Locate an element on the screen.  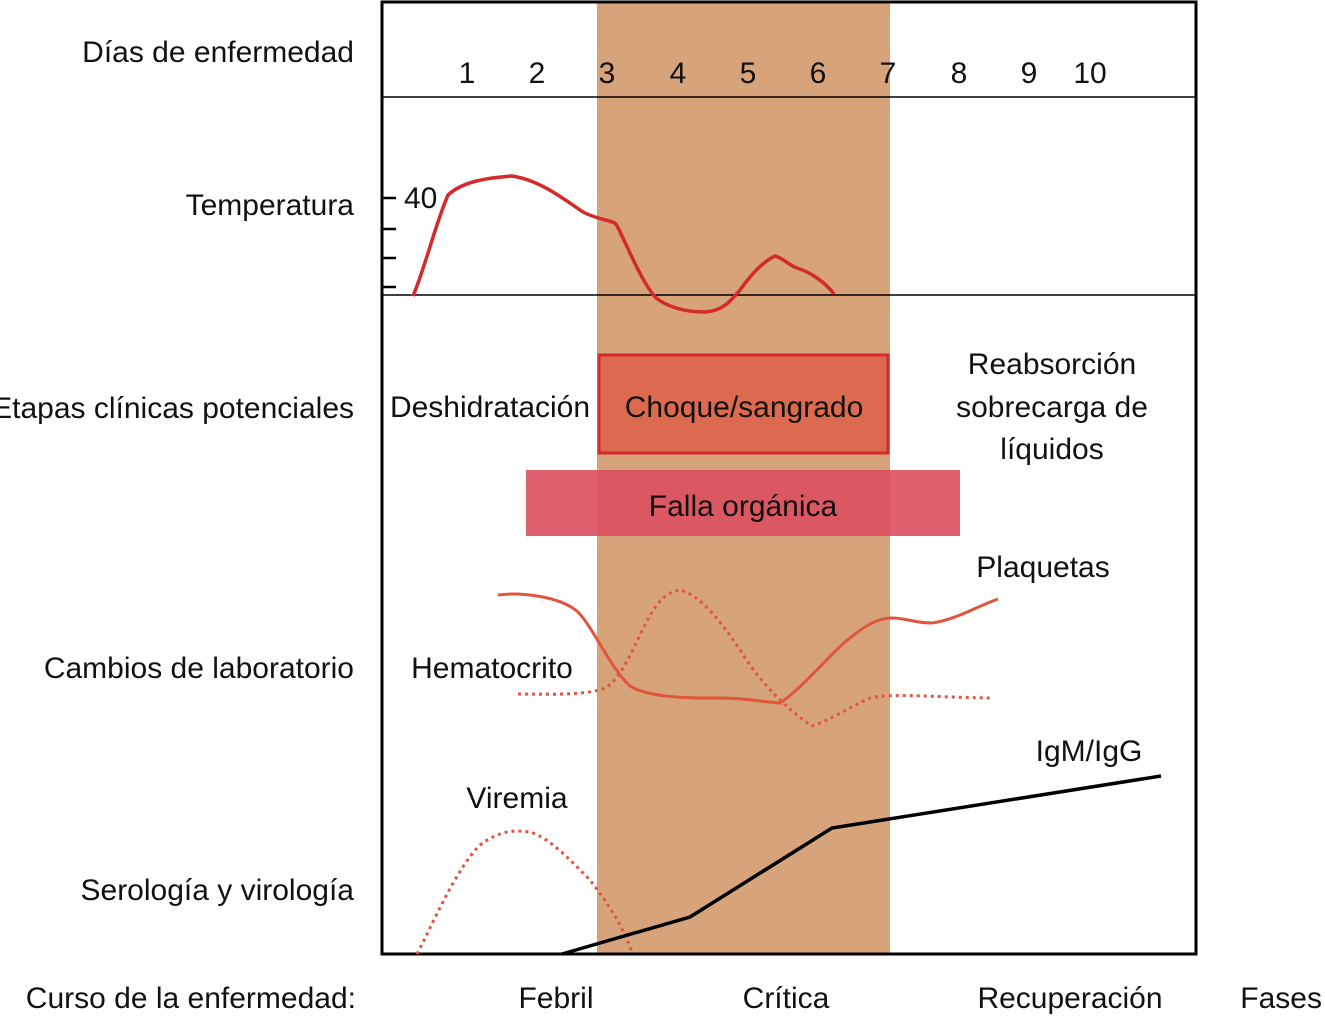
day-number: 8 is located at coordinates (959, 73).